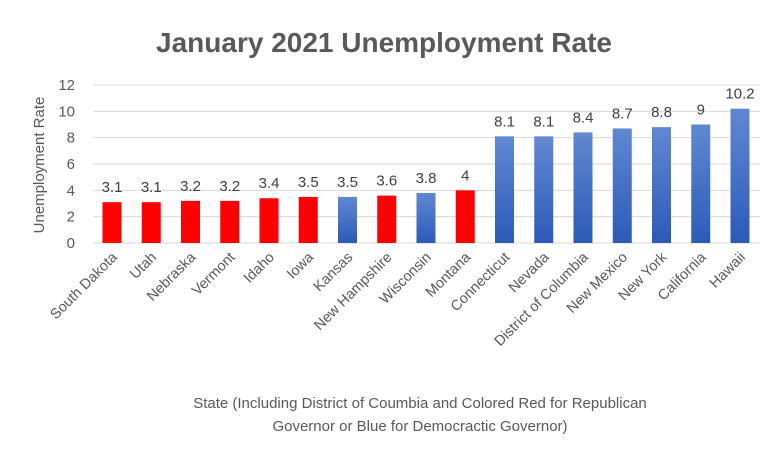 This screenshot has height=461, width=768. What do you see at coordinates (84, 286) in the screenshot?
I see `category-label: South Dakota` at bounding box center [84, 286].